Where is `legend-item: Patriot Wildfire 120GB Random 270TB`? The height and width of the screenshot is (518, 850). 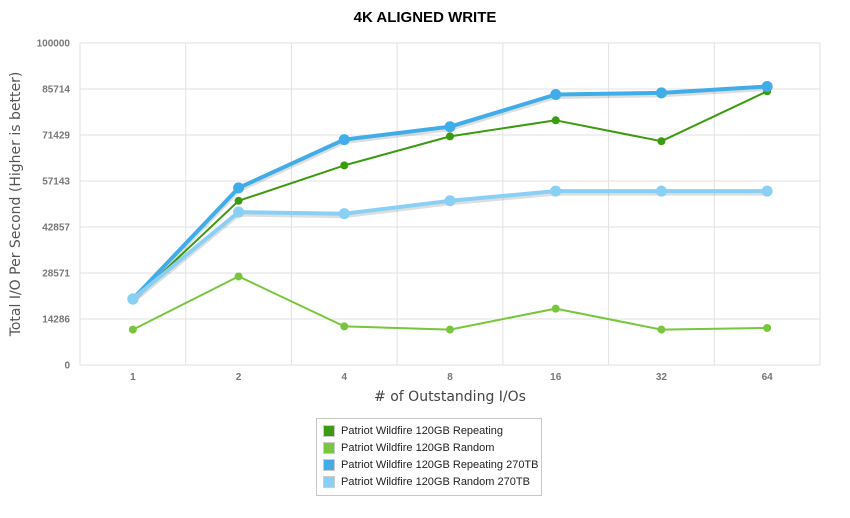
legend-item: Patriot Wildfire 120GB Random 270TB is located at coordinates (432, 481).